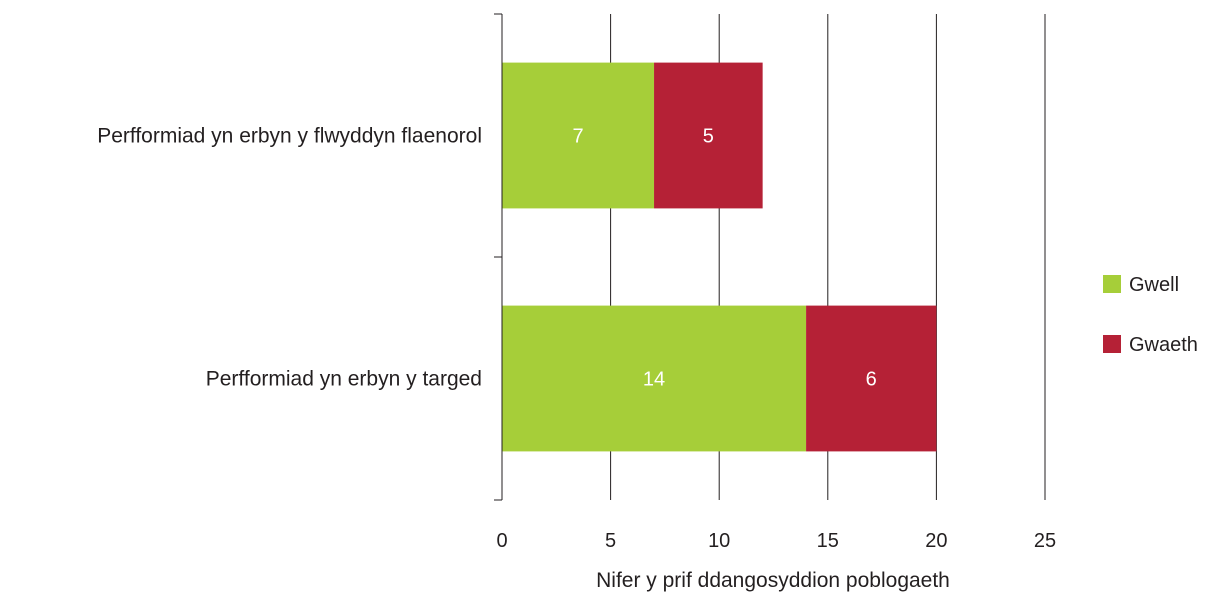 Image resolution: width=1226 pixels, height=599 pixels. I want to click on data-label: 5, so click(708, 137).